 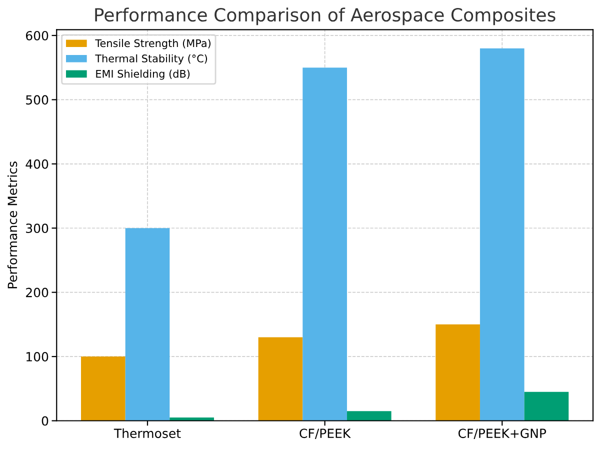 I want to click on x-tick-label: Thermoset, so click(x=147, y=433).